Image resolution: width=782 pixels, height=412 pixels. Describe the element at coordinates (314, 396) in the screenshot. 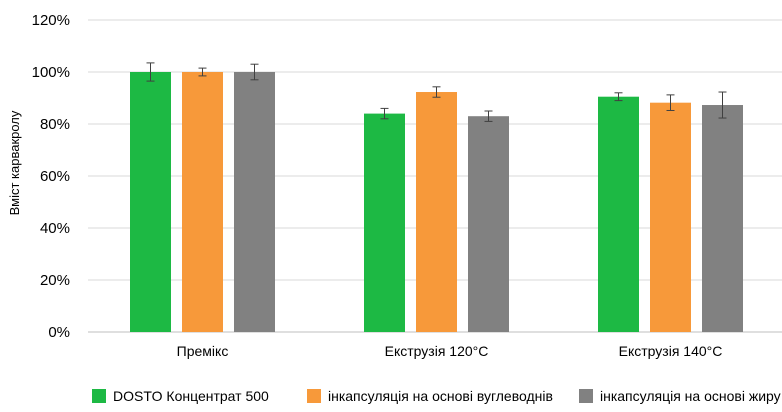

I see `legend-swatch-carbohydrate` at that location.